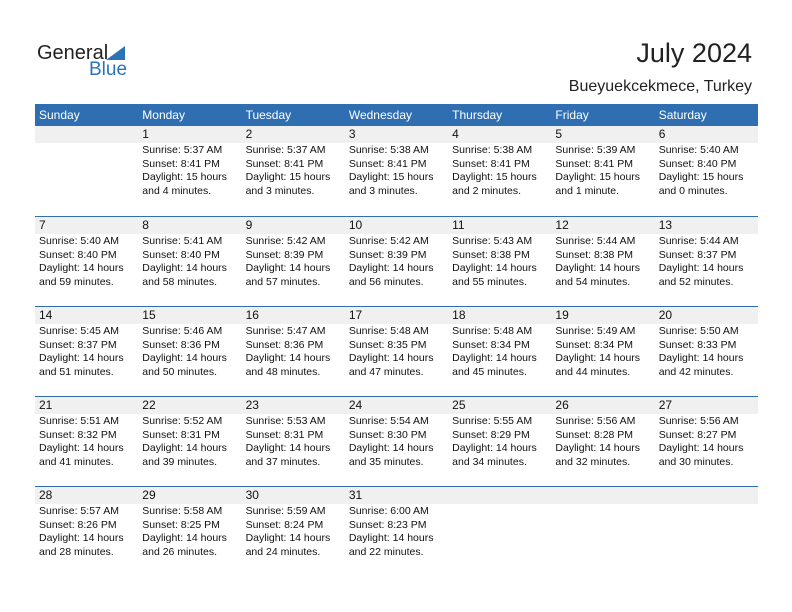 The height and width of the screenshot is (612, 792). I want to click on day-number: 1, so click(190, 134).